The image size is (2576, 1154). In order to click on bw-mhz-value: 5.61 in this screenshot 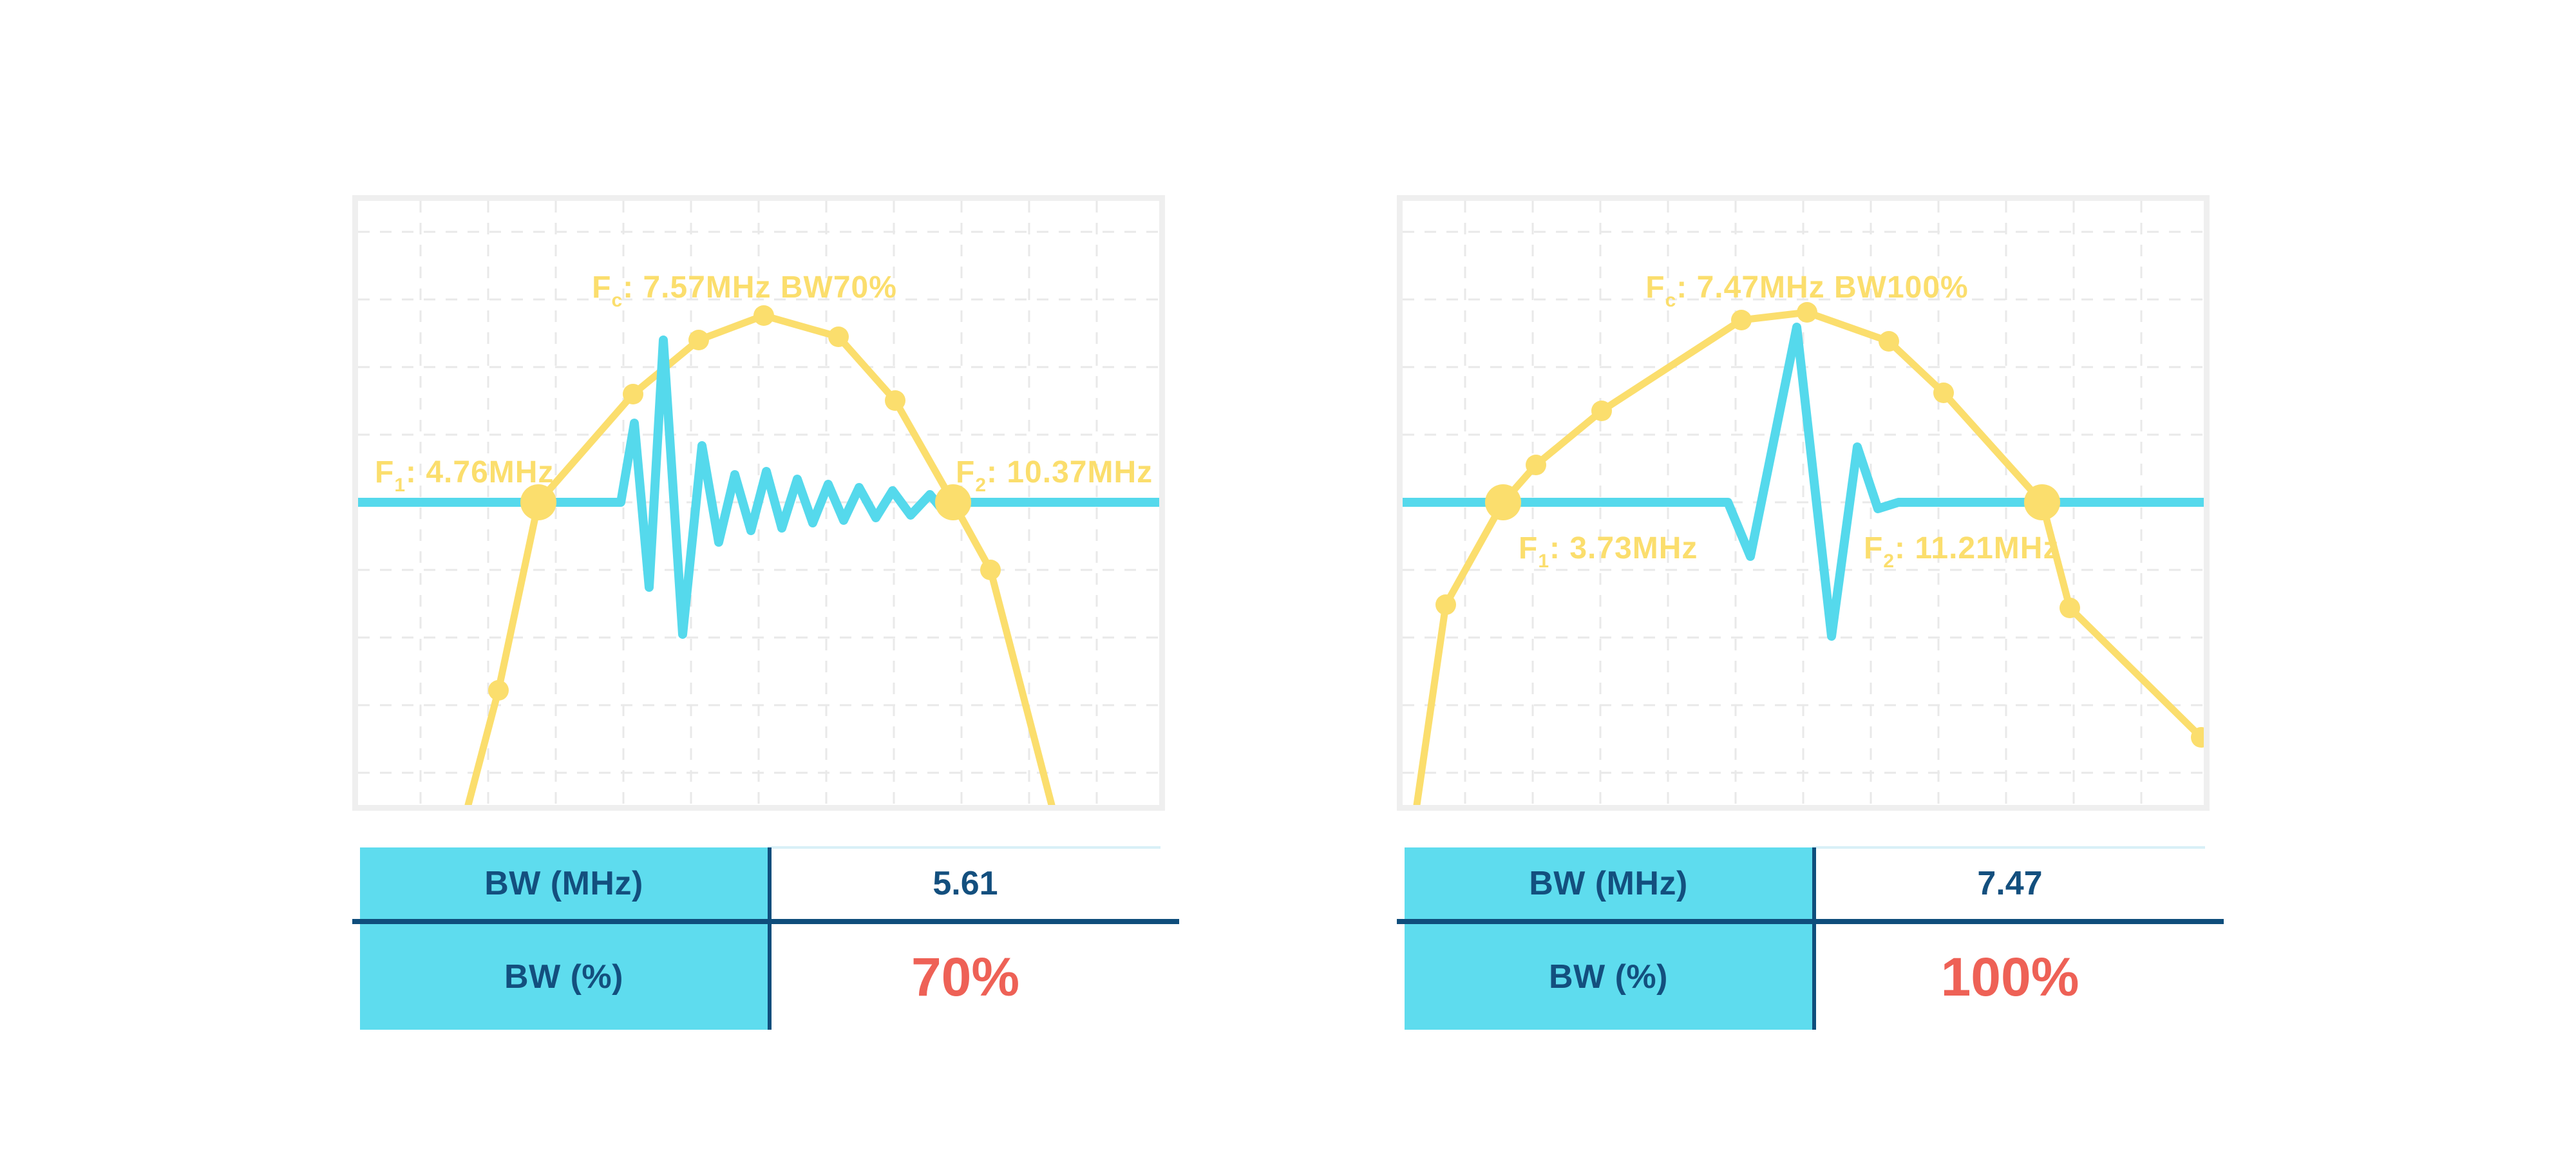, I will do `click(966, 883)`.